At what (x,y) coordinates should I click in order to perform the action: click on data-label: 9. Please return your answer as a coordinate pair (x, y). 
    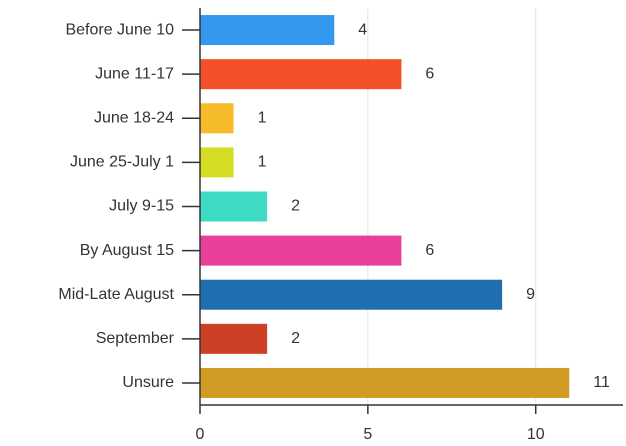
    Looking at the image, I should click on (530, 294).